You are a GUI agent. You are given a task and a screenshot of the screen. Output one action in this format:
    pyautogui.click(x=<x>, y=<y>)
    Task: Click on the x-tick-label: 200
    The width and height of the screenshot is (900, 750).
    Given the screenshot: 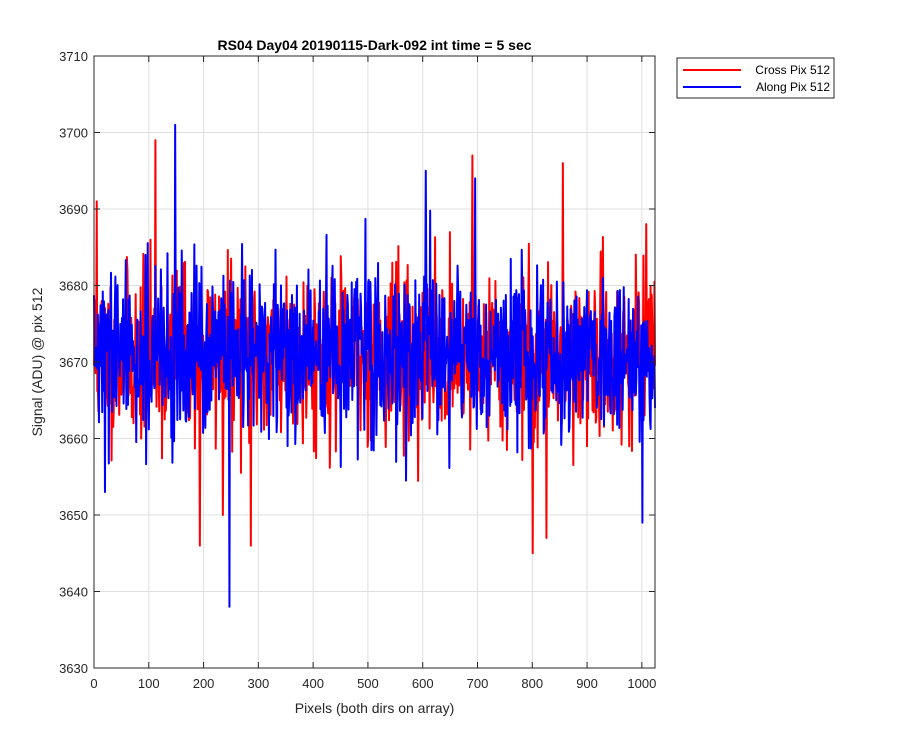 What is the action you would take?
    pyautogui.click(x=204, y=683)
    